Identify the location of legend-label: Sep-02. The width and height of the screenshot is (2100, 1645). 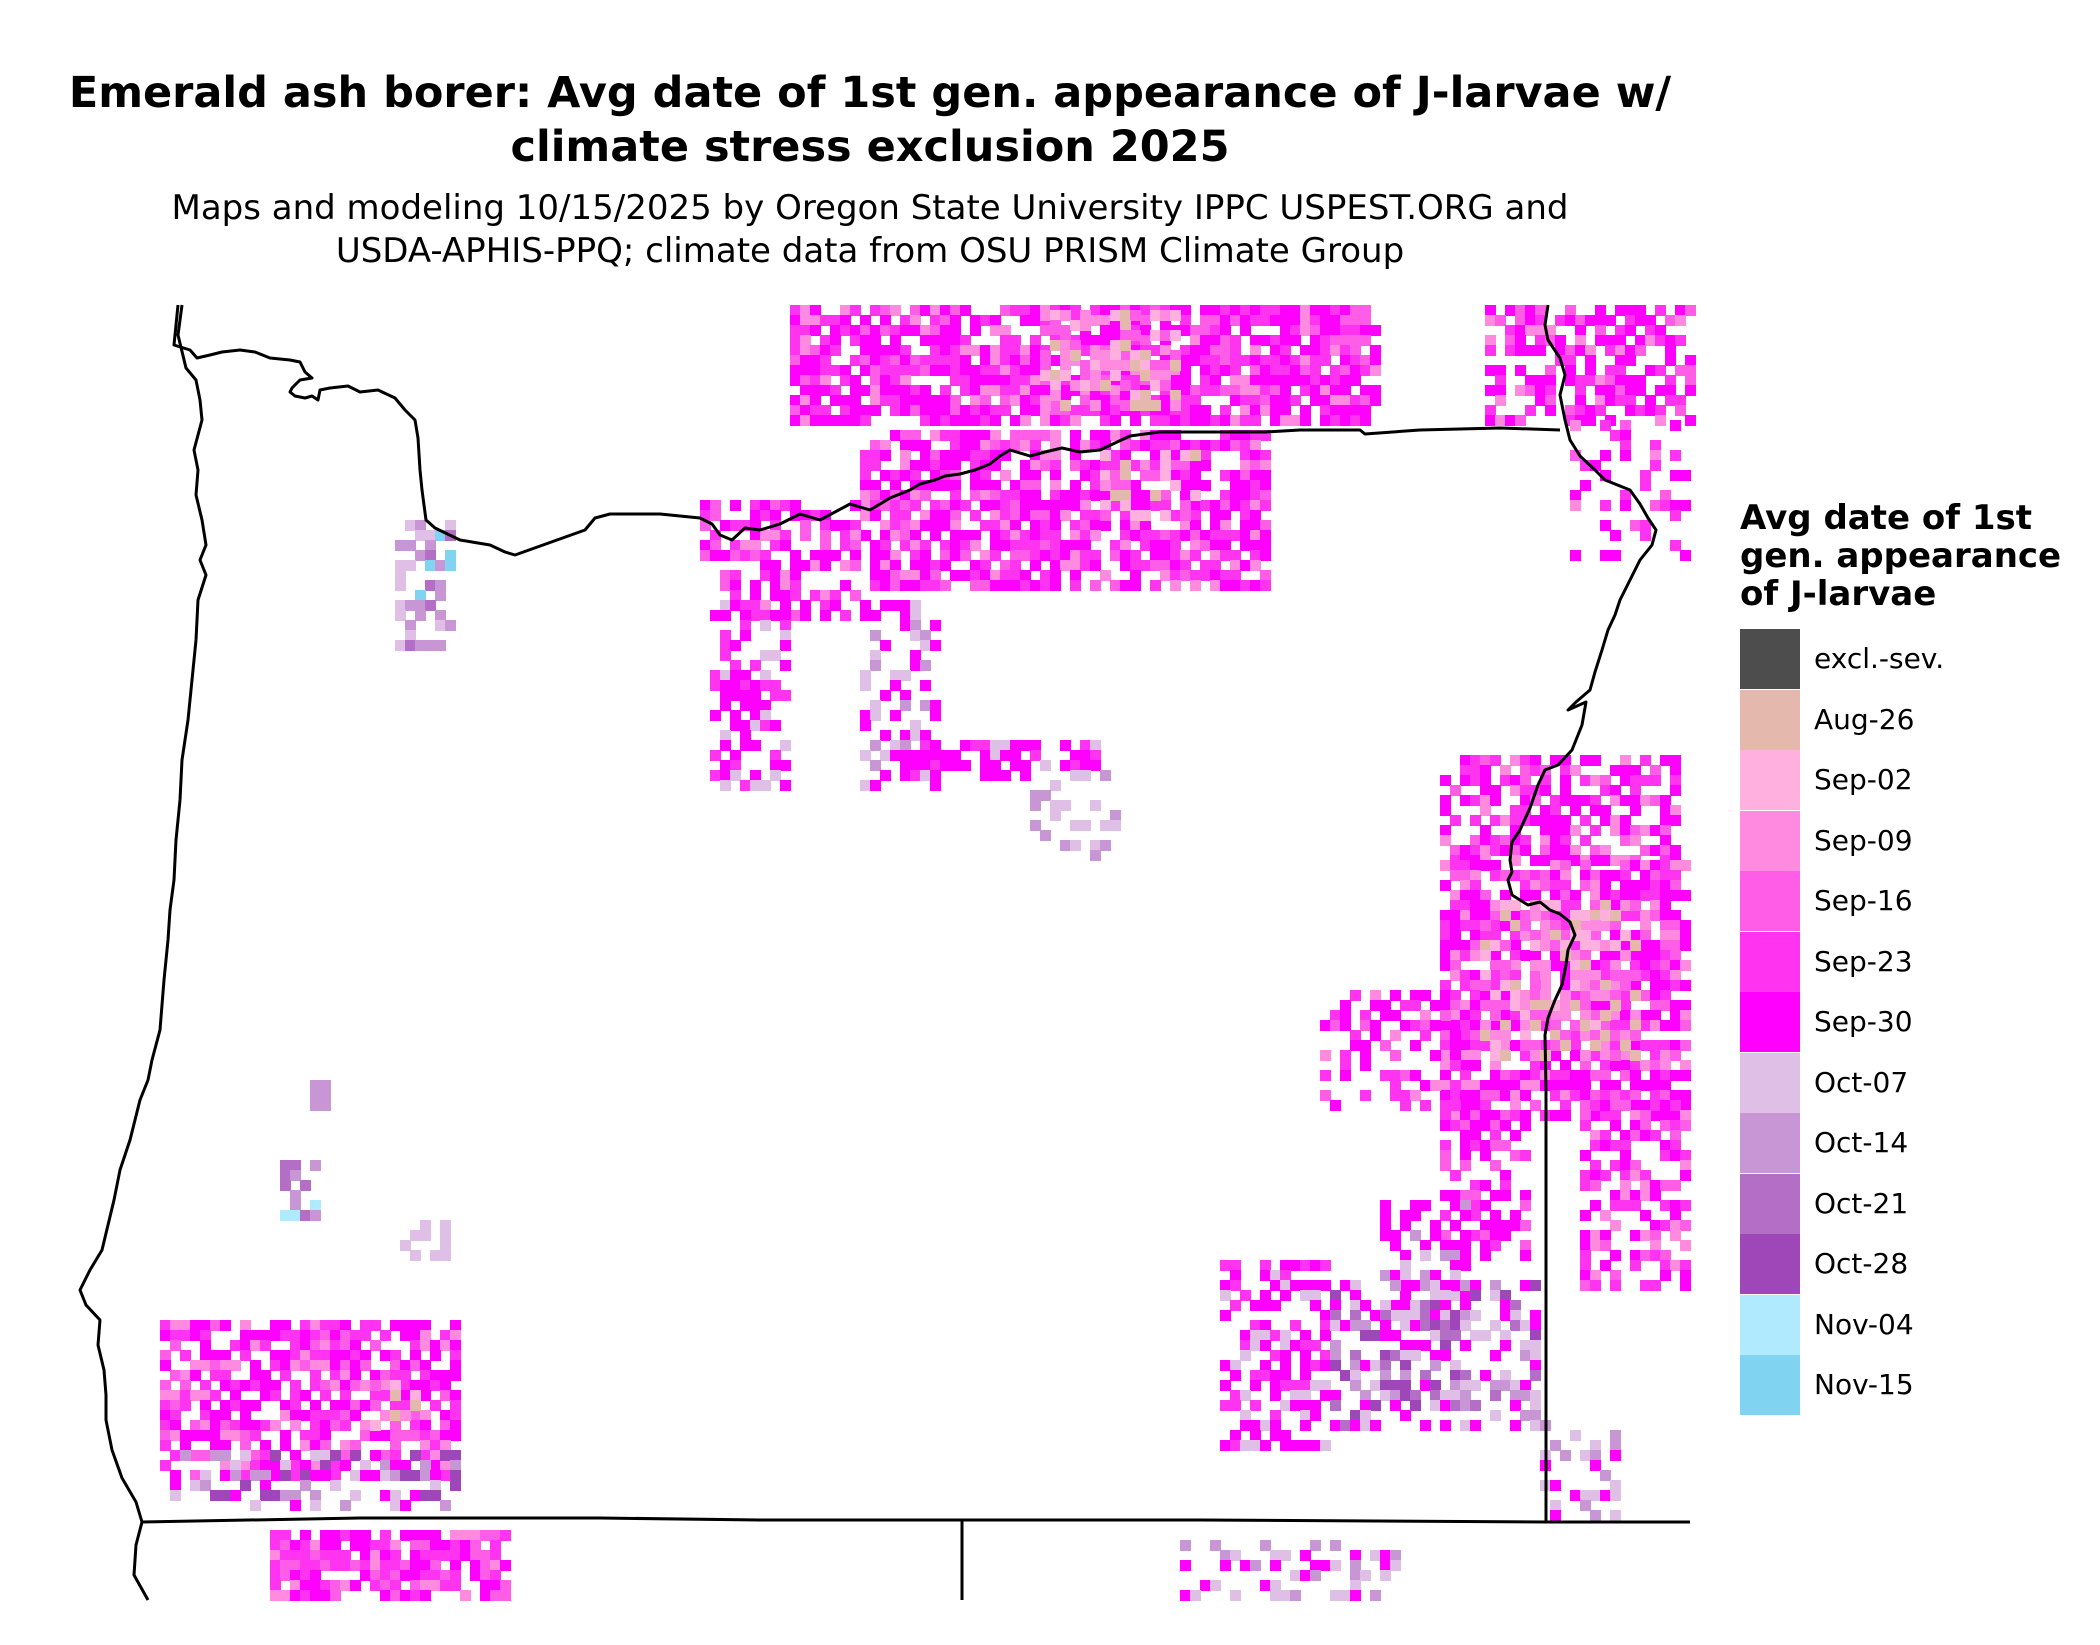
(1863, 779).